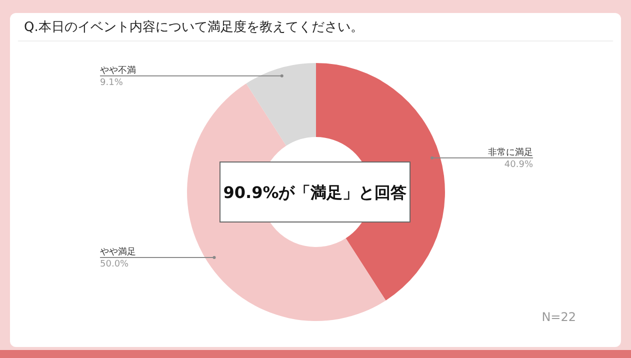 The image size is (631, 358). What do you see at coordinates (281, 104) in the screenshot?
I see `donut-slice` at bounding box center [281, 104].